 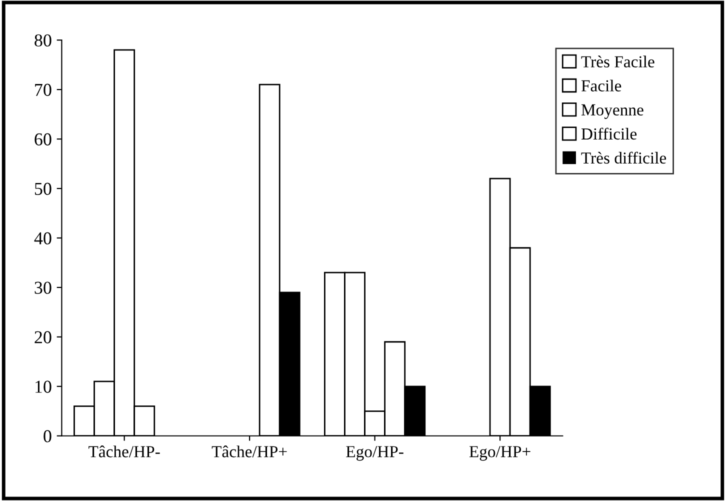 What do you see at coordinates (43, 188) in the screenshot?
I see `y-tick-label: 50` at bounding box center [43, 188].